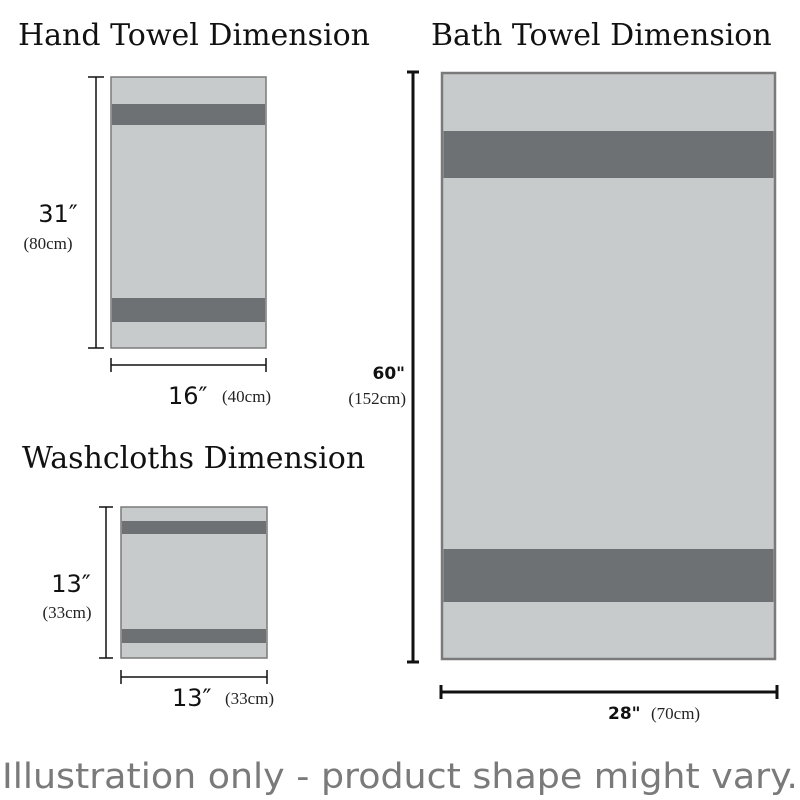 This screenshot has height=800, width=800. Describe the element at coordinates (194, 677) in the screenshot. I see `washcloth-width-line` at that location.